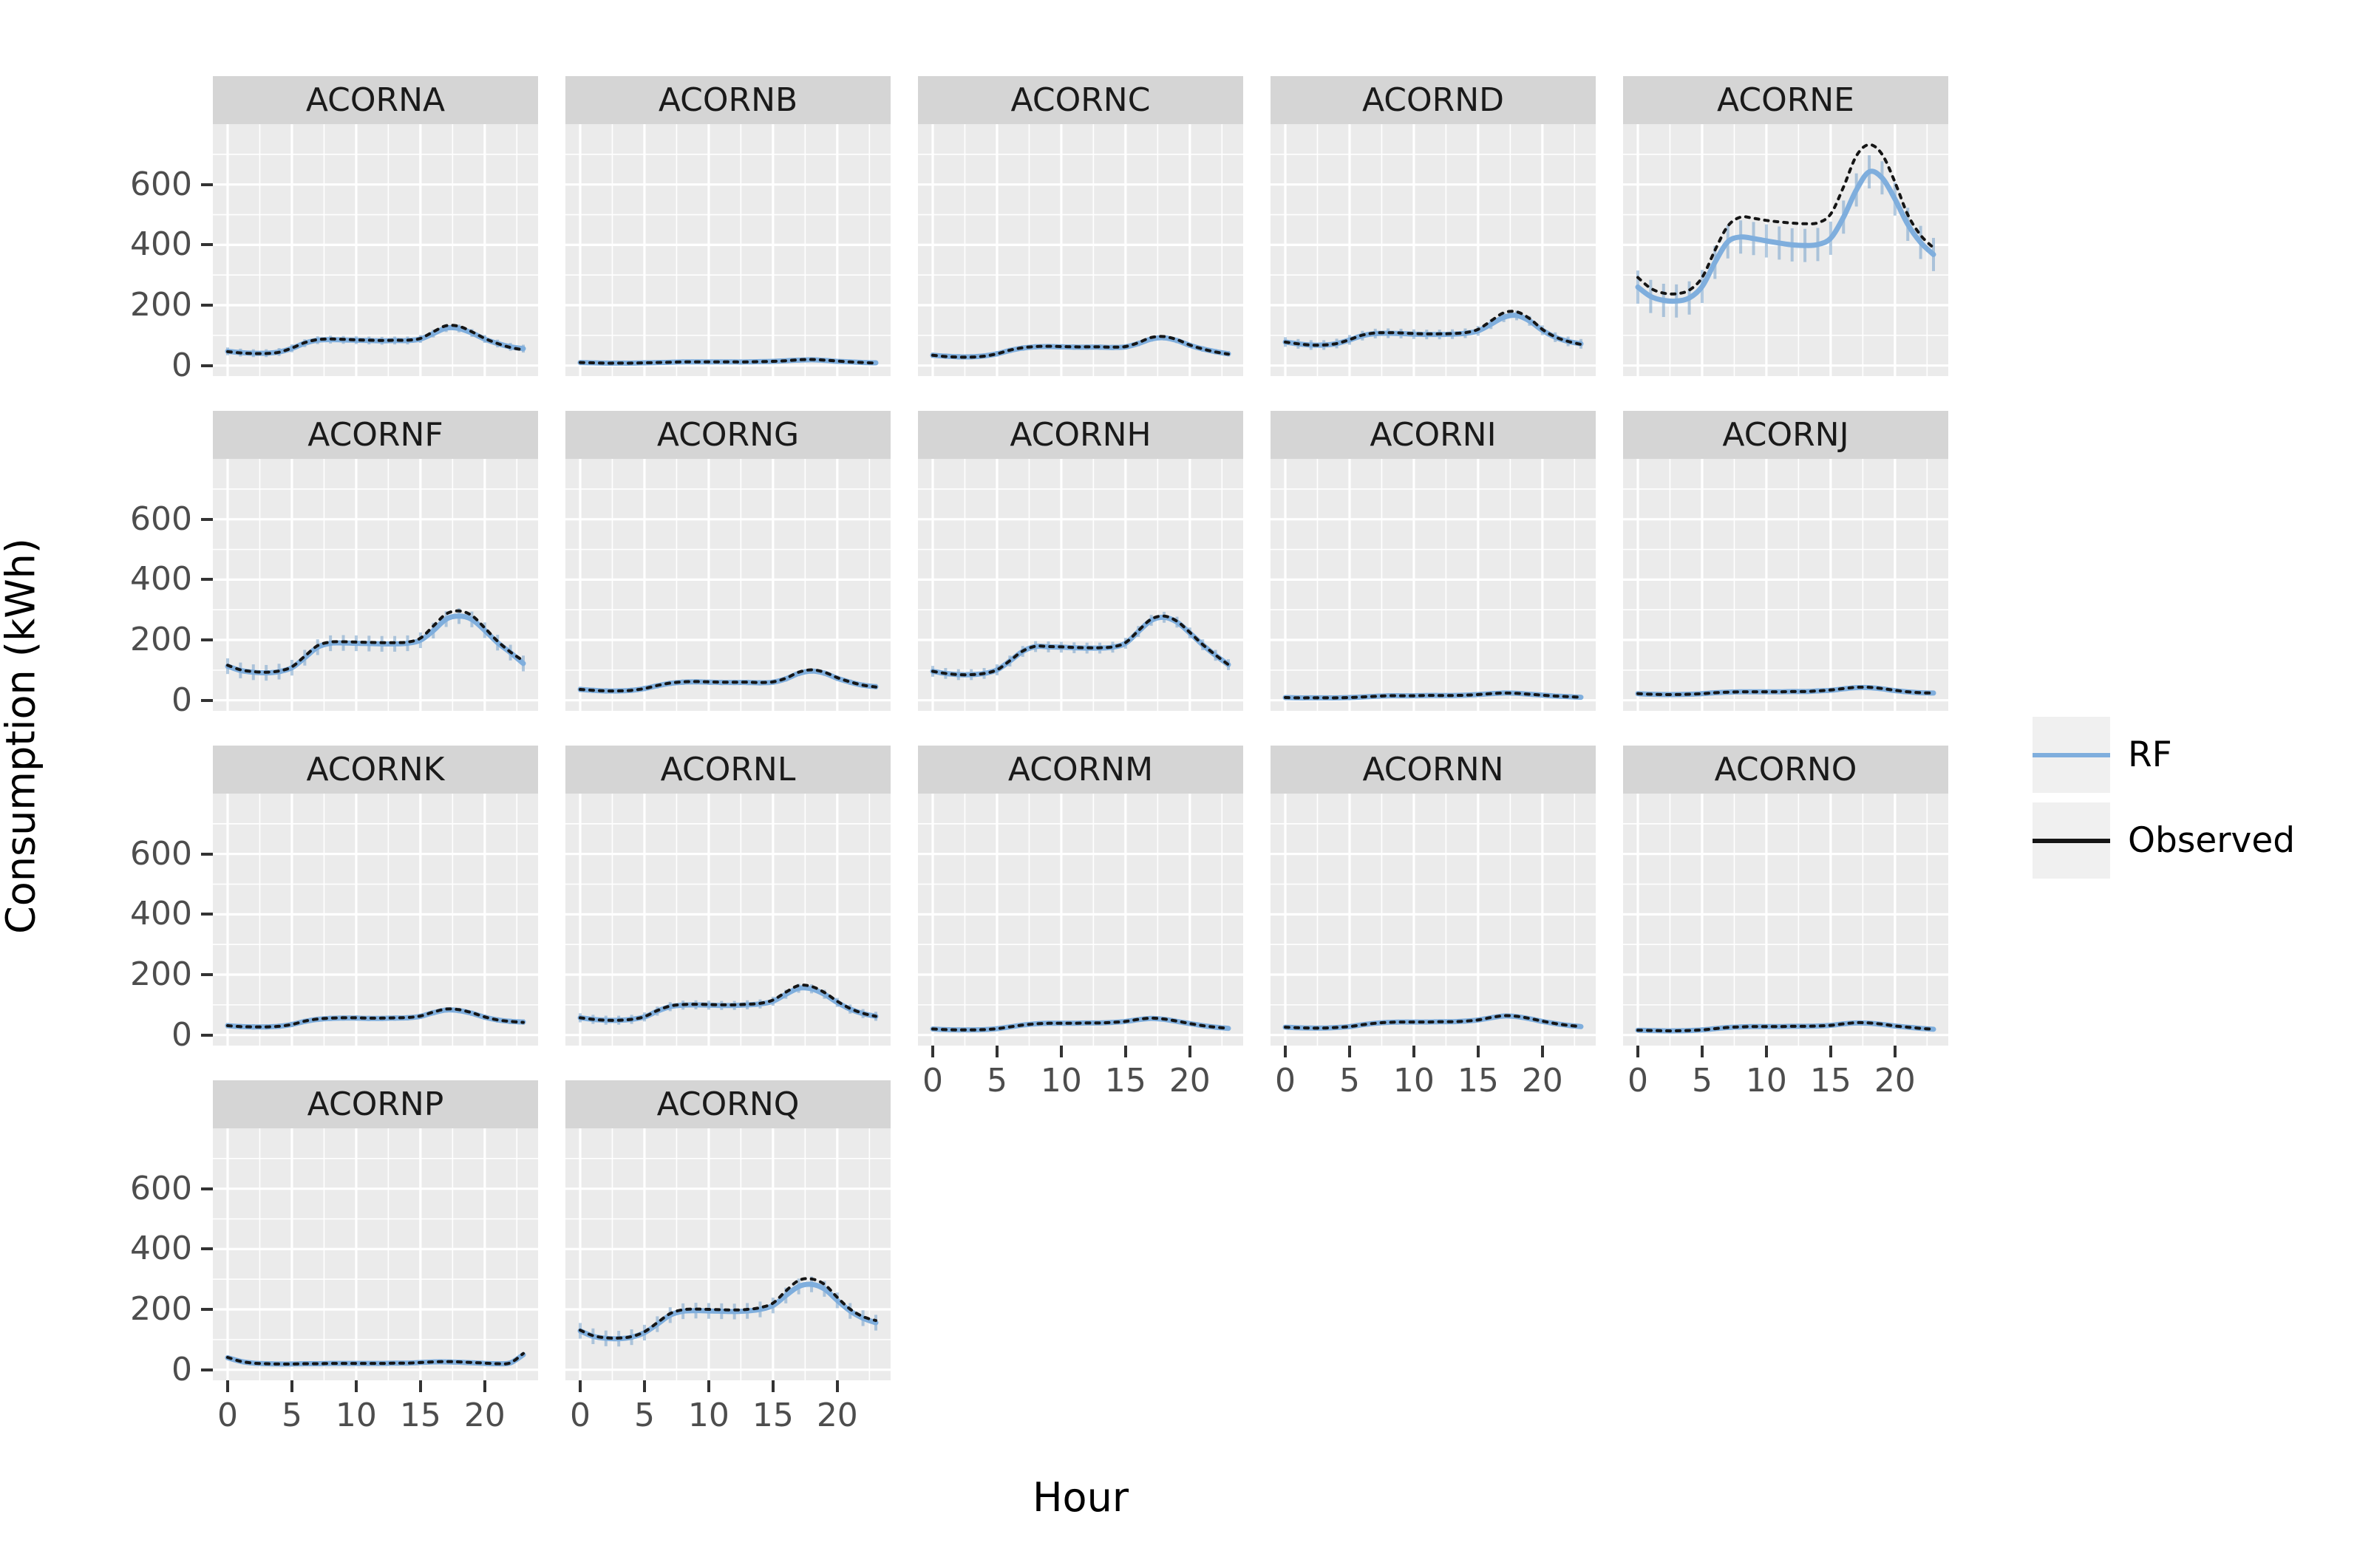 This screenshot has height=1568, width=2357. I want to click on facet-title: ACORNG, so click(728, 435).